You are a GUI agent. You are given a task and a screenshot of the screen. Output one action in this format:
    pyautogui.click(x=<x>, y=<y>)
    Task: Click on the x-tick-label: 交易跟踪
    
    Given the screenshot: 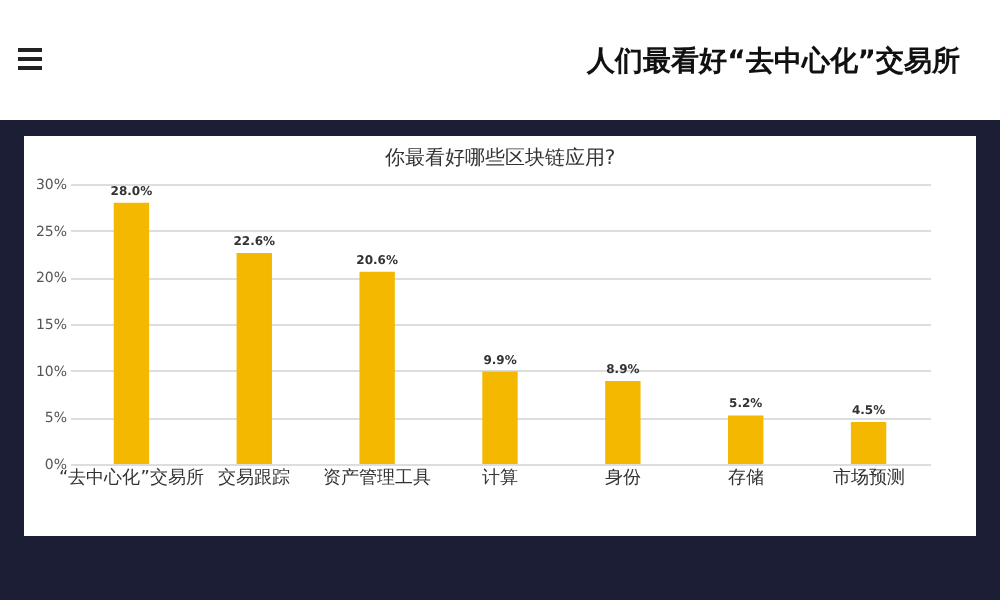 What is the action you would take?
    pyautogui.click(x=254, y=478)
    